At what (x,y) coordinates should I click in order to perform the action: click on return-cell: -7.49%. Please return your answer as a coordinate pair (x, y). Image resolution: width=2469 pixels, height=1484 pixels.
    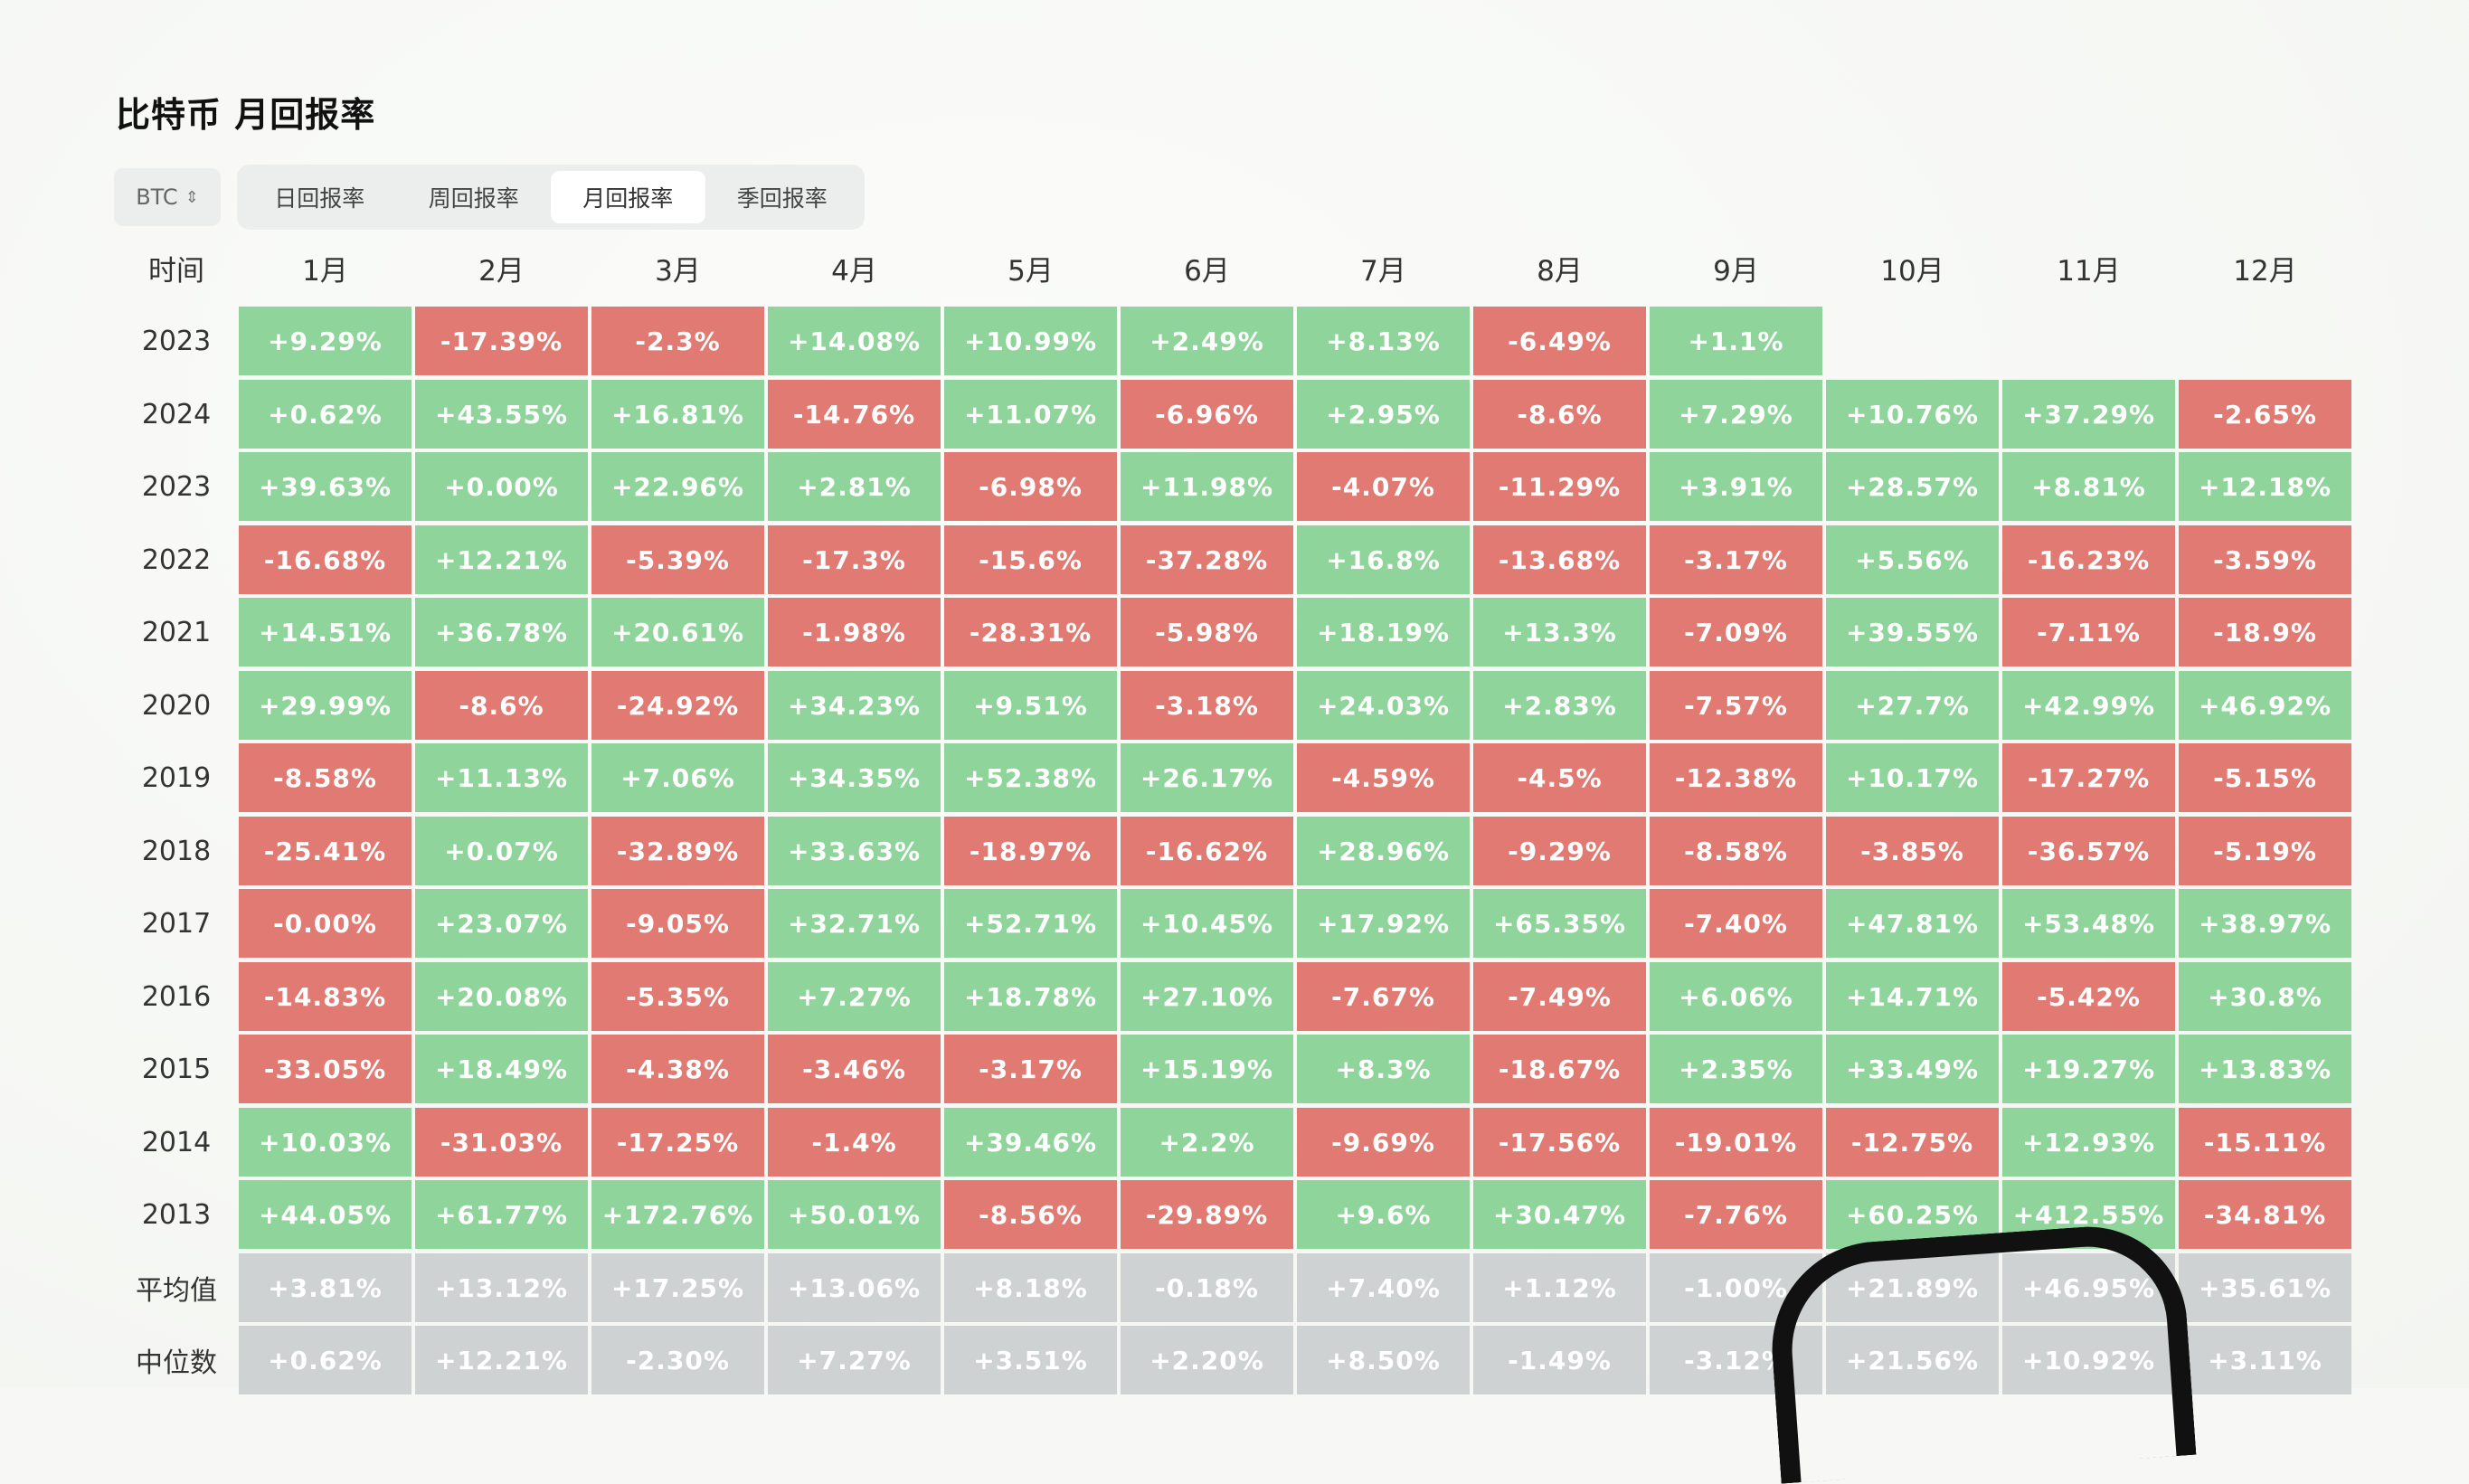
    Looking at the image, I should click on (1559, 996).